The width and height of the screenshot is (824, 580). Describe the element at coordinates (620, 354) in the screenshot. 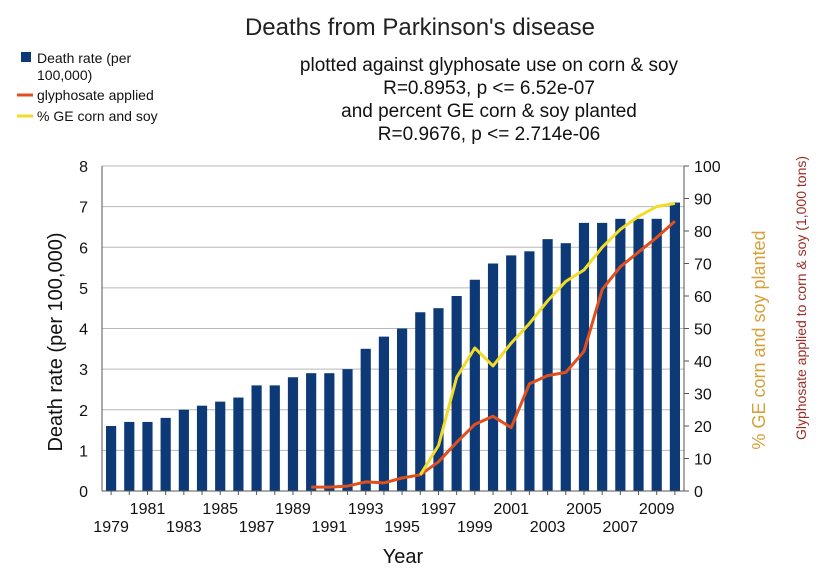

I see `bar-2007` at that location.